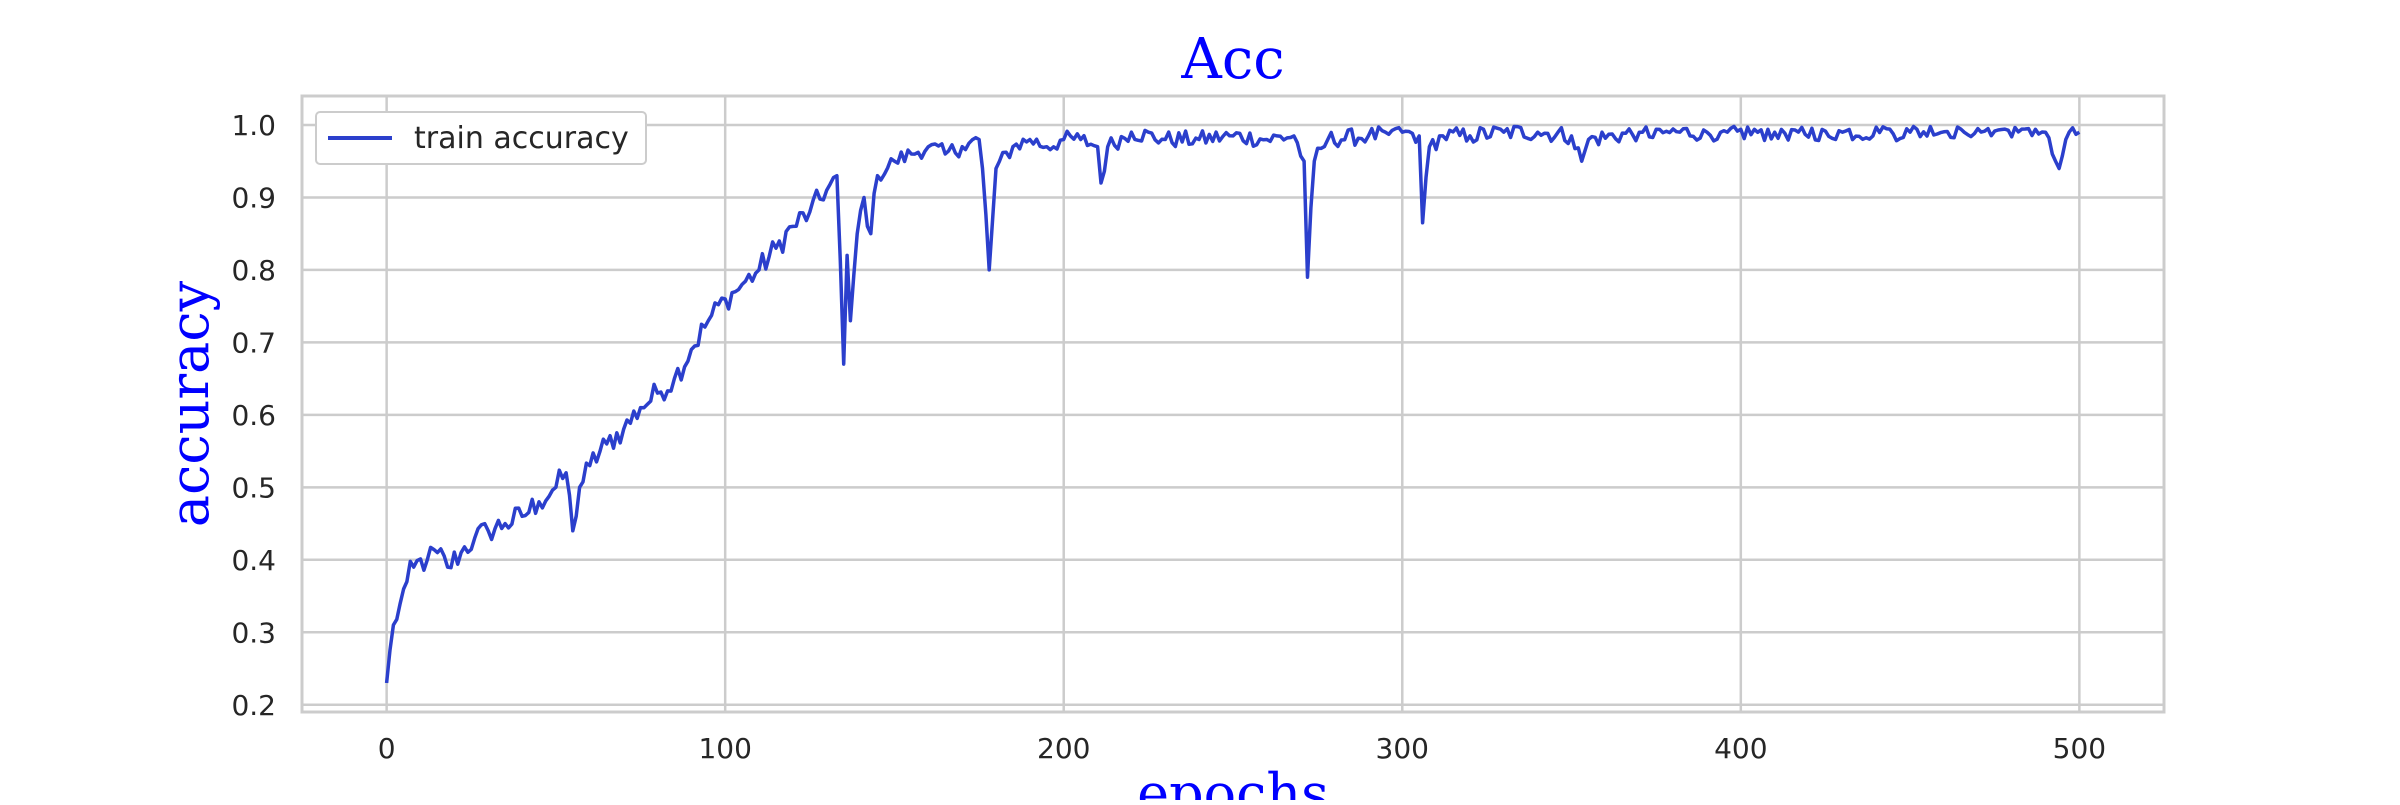  Describe the element at coordinates (724, 748) in the screenshot. I see `x-tick-label: 100` at that location.